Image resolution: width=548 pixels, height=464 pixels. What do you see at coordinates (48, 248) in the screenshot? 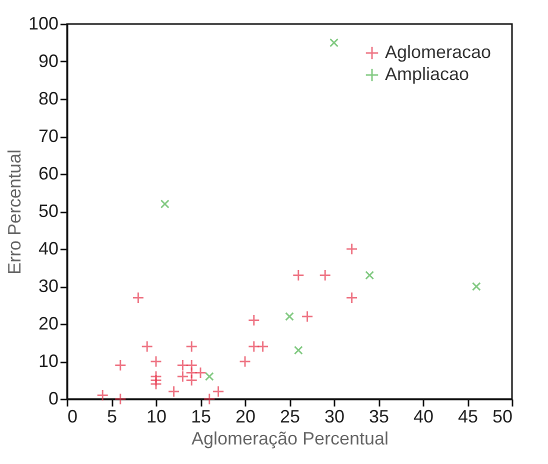
I see `y-tick-label: 40` at bounding box center [48, 248].